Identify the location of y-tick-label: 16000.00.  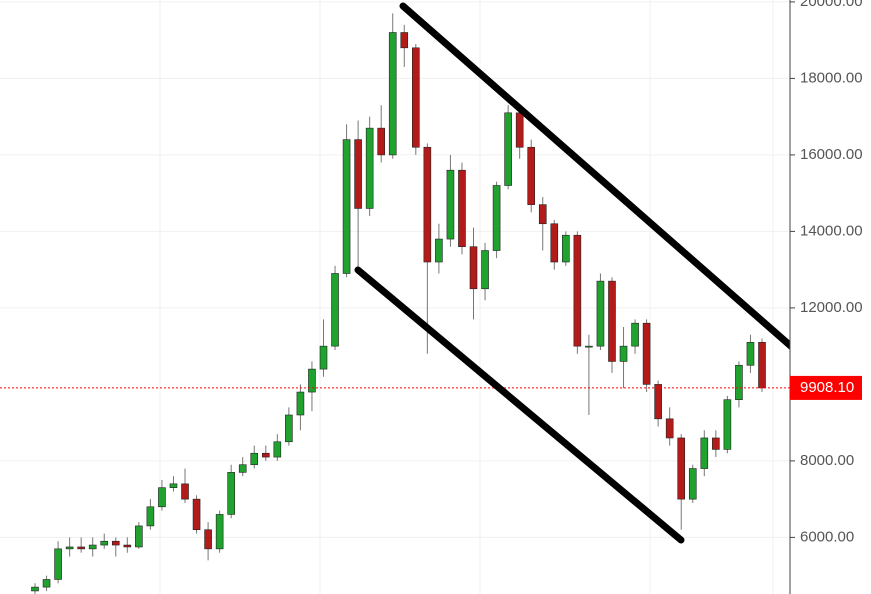
(831, 154).